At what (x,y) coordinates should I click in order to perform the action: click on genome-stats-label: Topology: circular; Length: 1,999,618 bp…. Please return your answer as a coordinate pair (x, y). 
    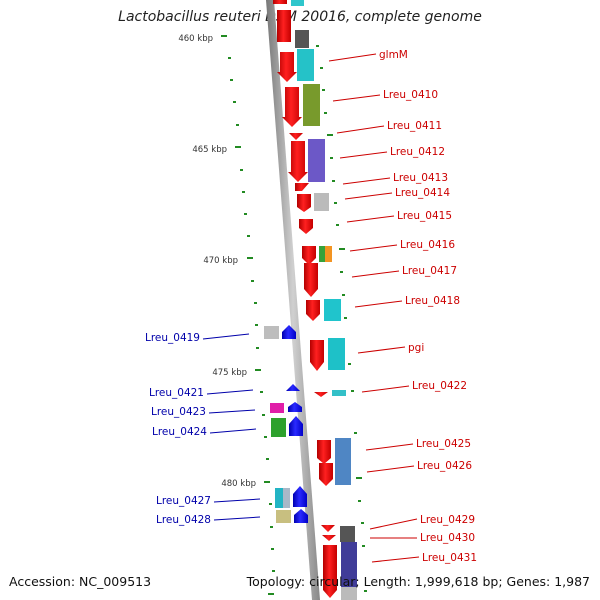
    Looking at the image, I should click on (418, 581).